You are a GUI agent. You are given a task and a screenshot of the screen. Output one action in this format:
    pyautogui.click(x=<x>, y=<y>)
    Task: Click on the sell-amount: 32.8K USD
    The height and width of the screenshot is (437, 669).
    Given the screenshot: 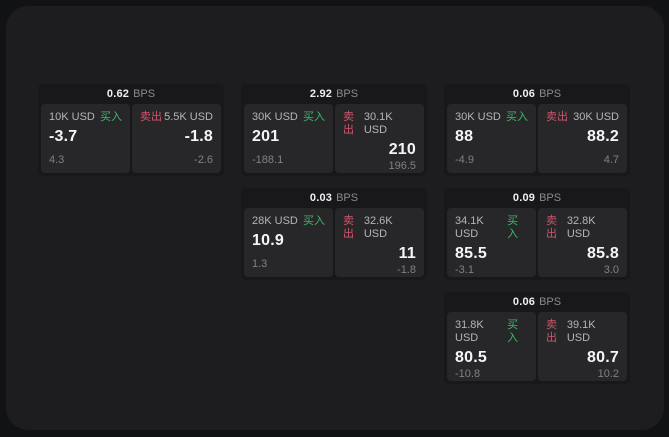 What is the action you would take?
    pyautogui.click(x=581, y=227)
    